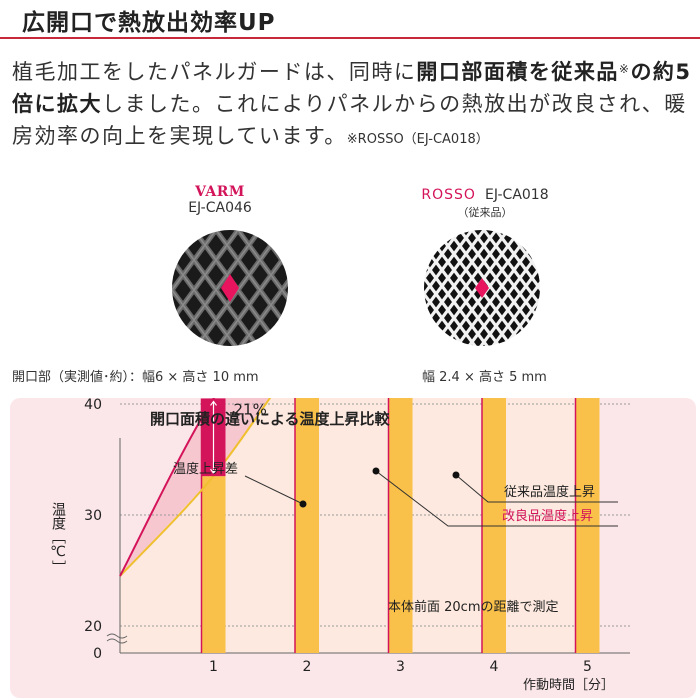 The image size is (700, 700). Describe the element at coordinates (482, 288) in the screenshot. I see `rosso-mesh-image` at that location.